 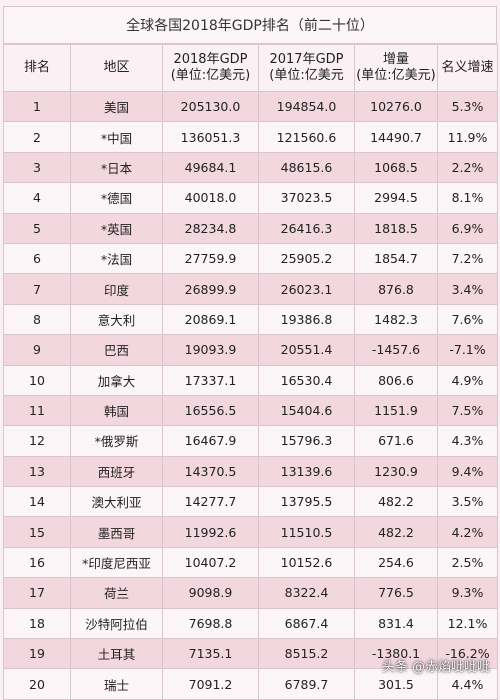 What do you see at coordinates (306, 380) in the screenshot?
I see `table-cell: 16530.4` at bounding box center [306, 380].